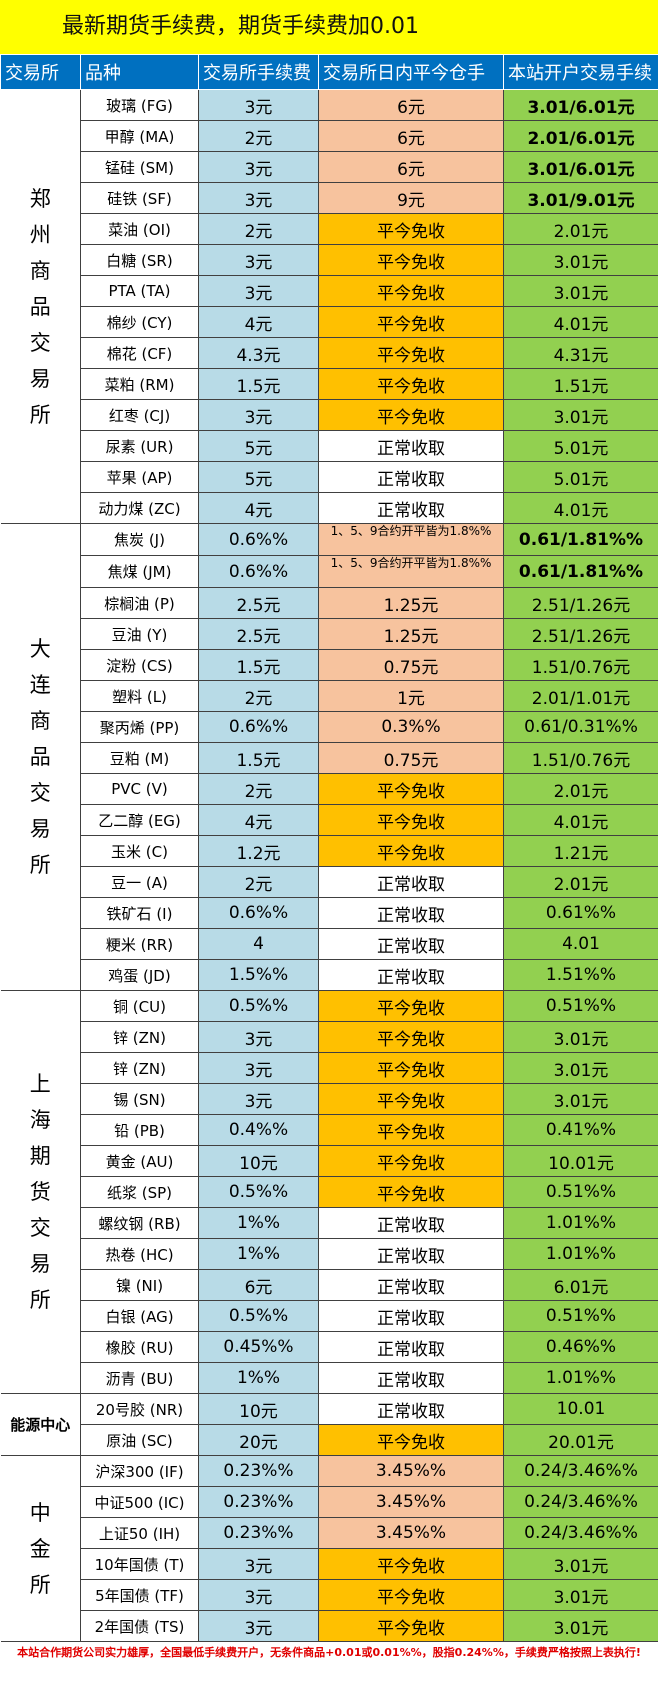 Image resolution: width=658 pixels, height=1691 pixels. What do you see at coordinates (411, 727) in the screenshot?
I see `close-today-cell: 0.3%%` at bounding box center [411, 727].